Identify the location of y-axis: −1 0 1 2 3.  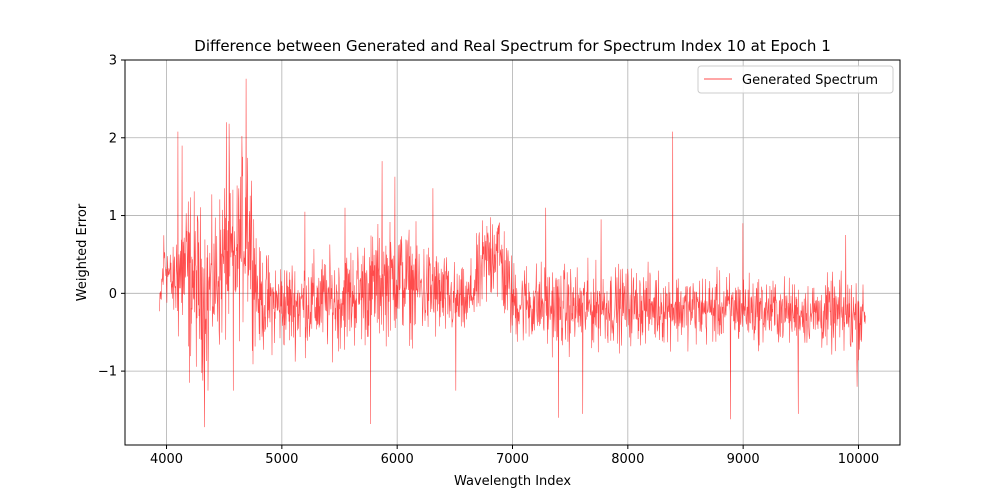
(111, 217).